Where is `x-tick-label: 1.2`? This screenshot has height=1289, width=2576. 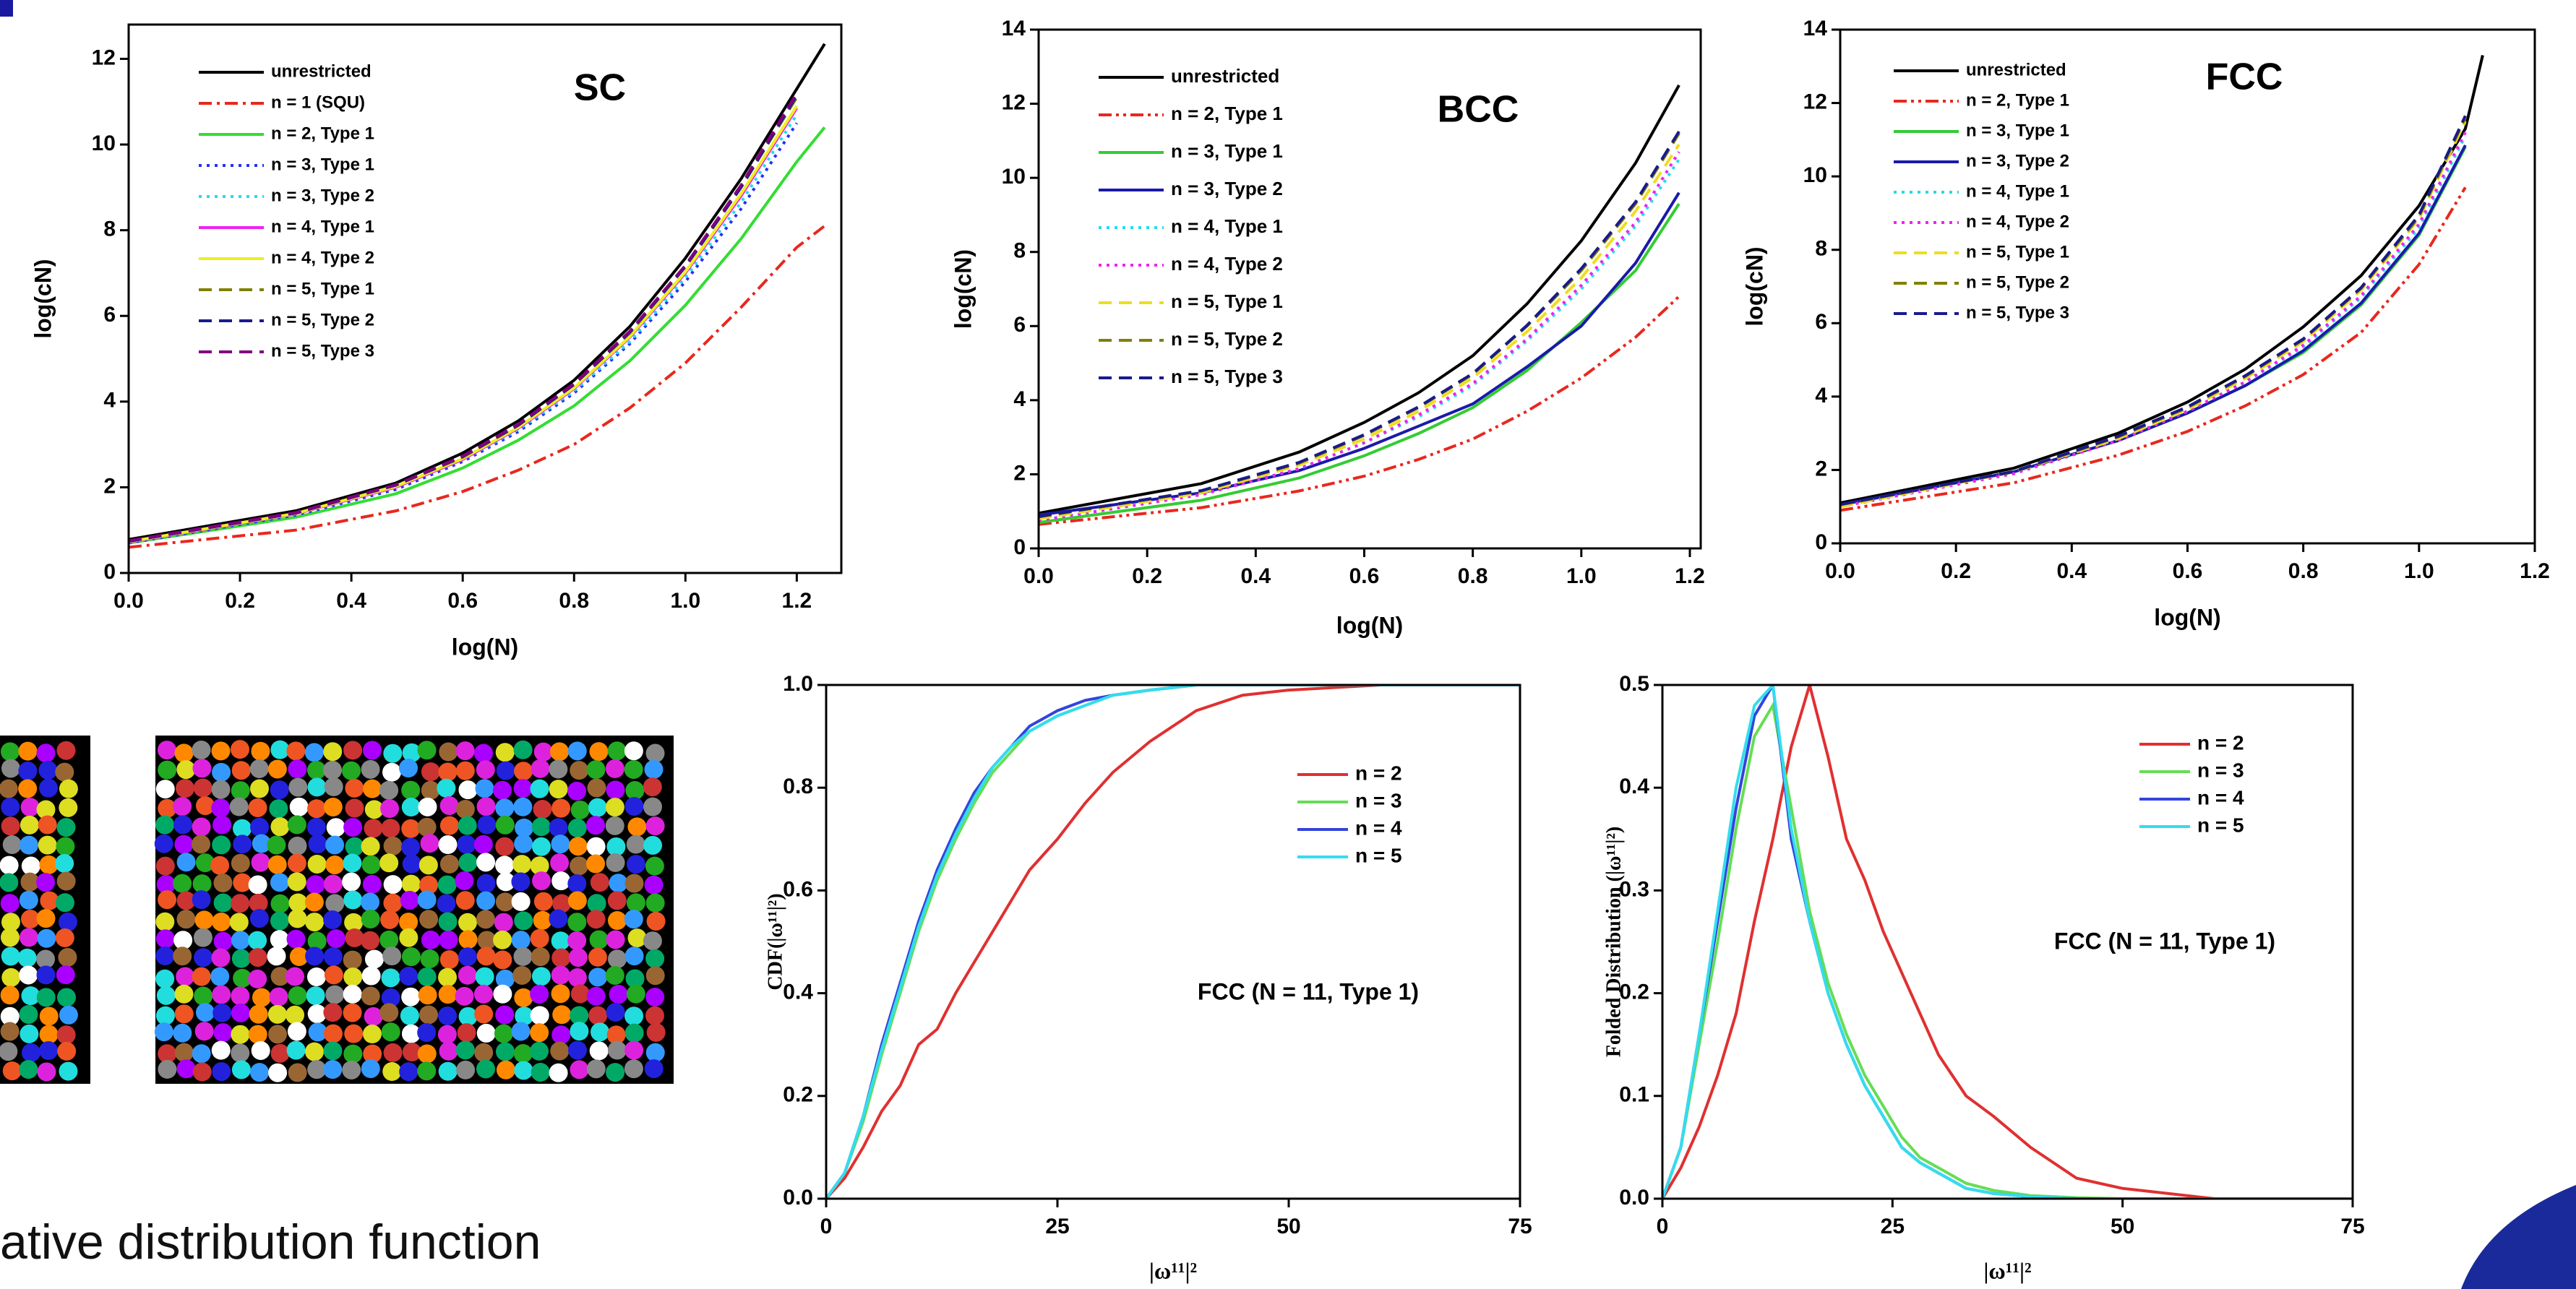 x-tick-label: 1.2 is located at coordinates (797, 601).